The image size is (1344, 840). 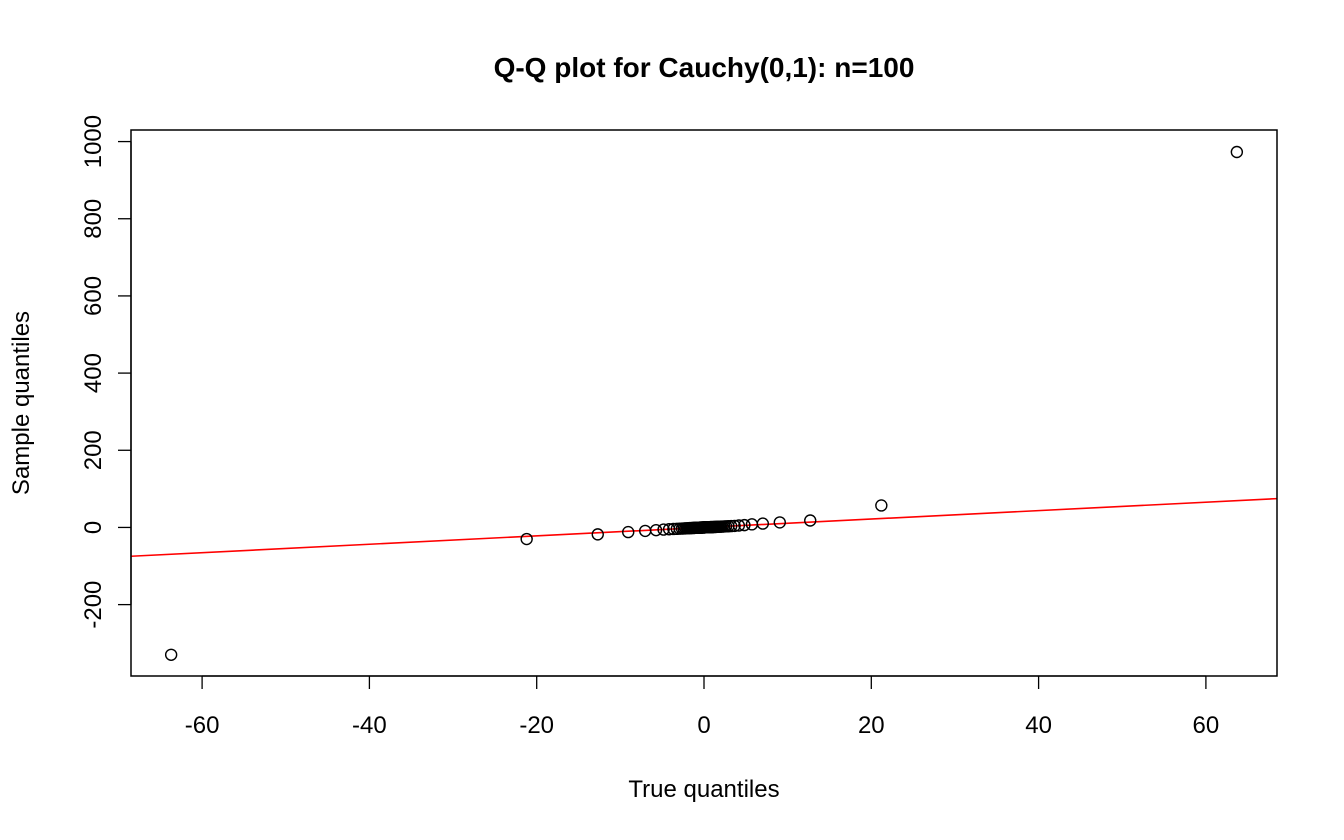 What do you see at coordinates (1038, 725) in the screenshot?
I see `x-tick-label: 40` at bounding box center [1038, 725].